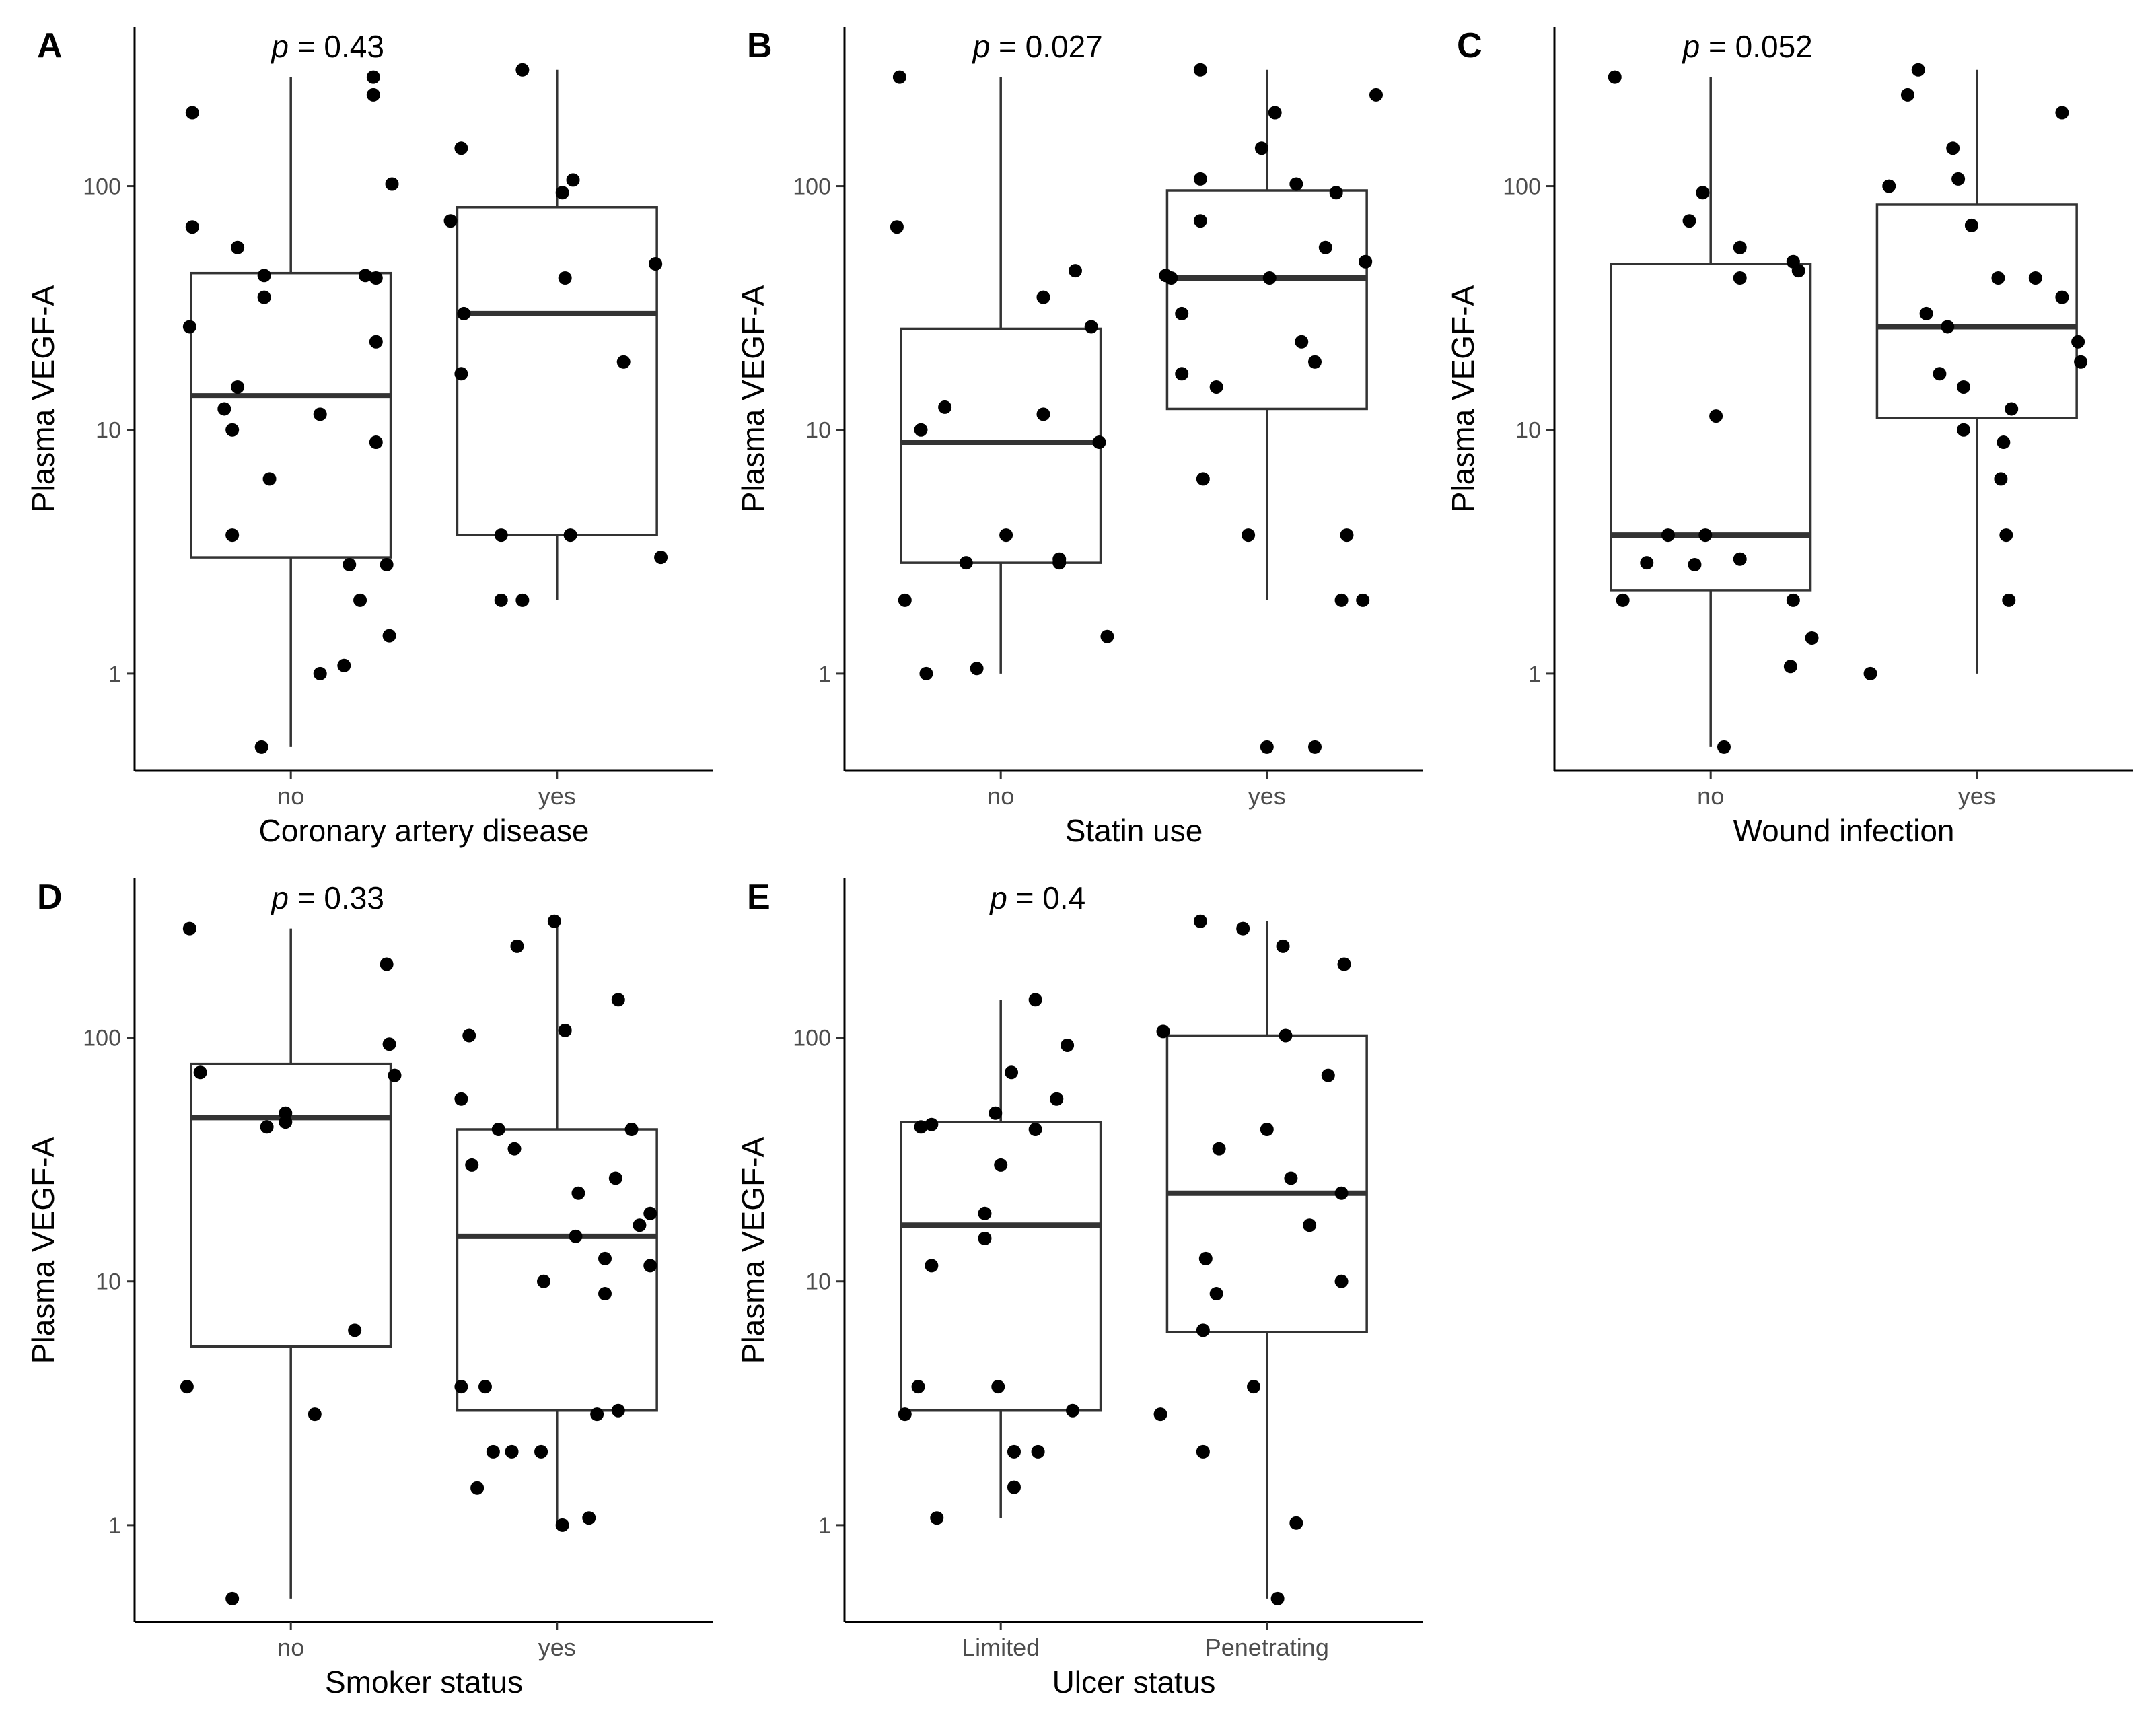 The image size is (2156, 1713). Describe the element at coordinates (1266, 1183) in the screenshot. I see `box-penetrating` at that location.